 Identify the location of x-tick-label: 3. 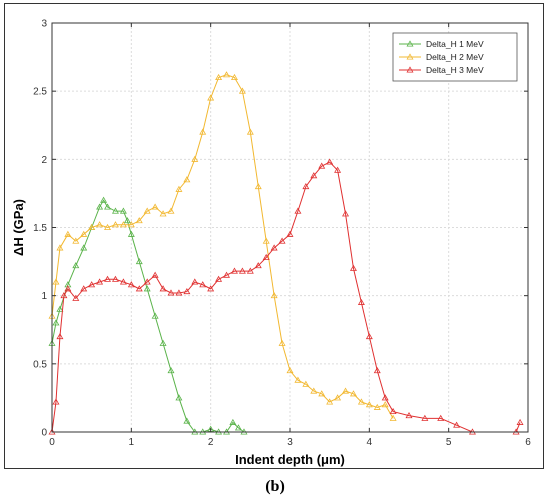
(290, 442).